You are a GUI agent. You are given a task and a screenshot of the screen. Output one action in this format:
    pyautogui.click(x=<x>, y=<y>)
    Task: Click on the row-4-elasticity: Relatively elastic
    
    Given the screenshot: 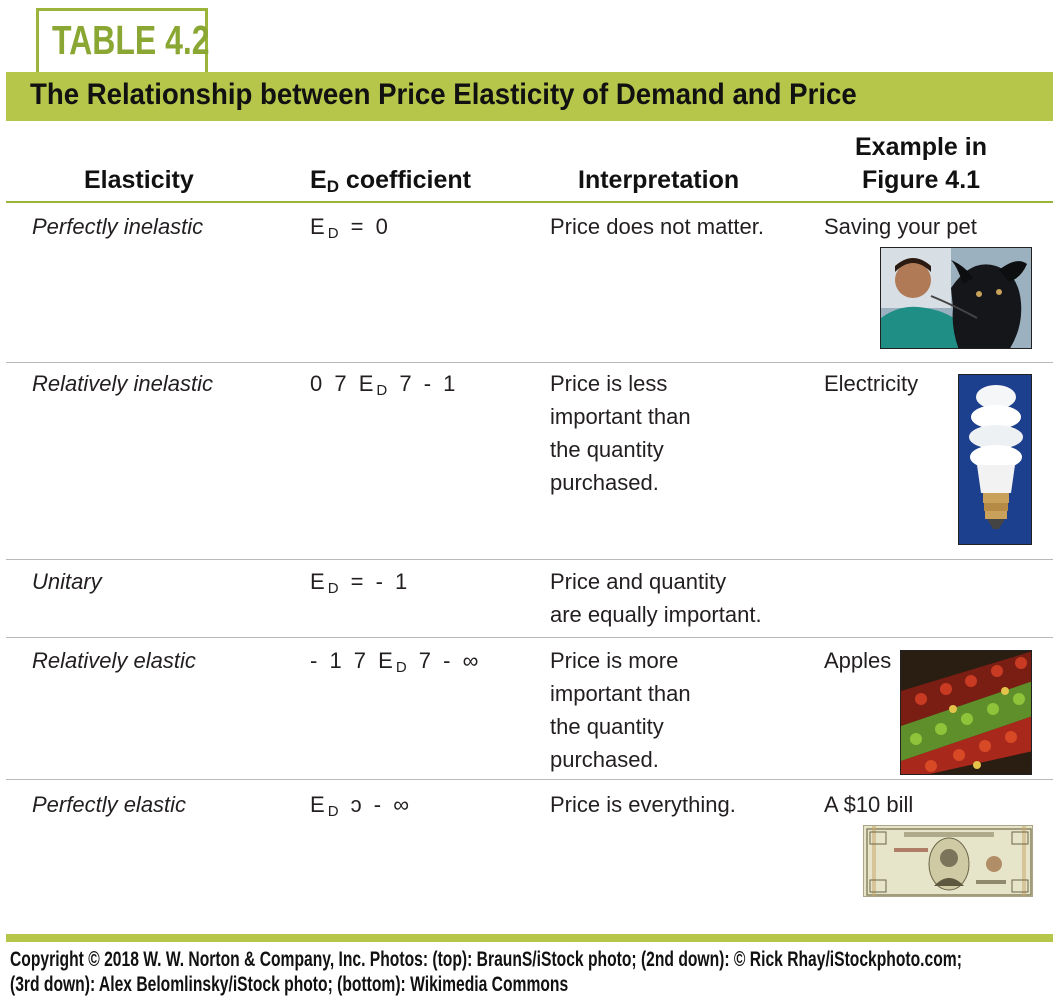 What is the action you would take?
    pyautogui.click(x=114, y=660)
    